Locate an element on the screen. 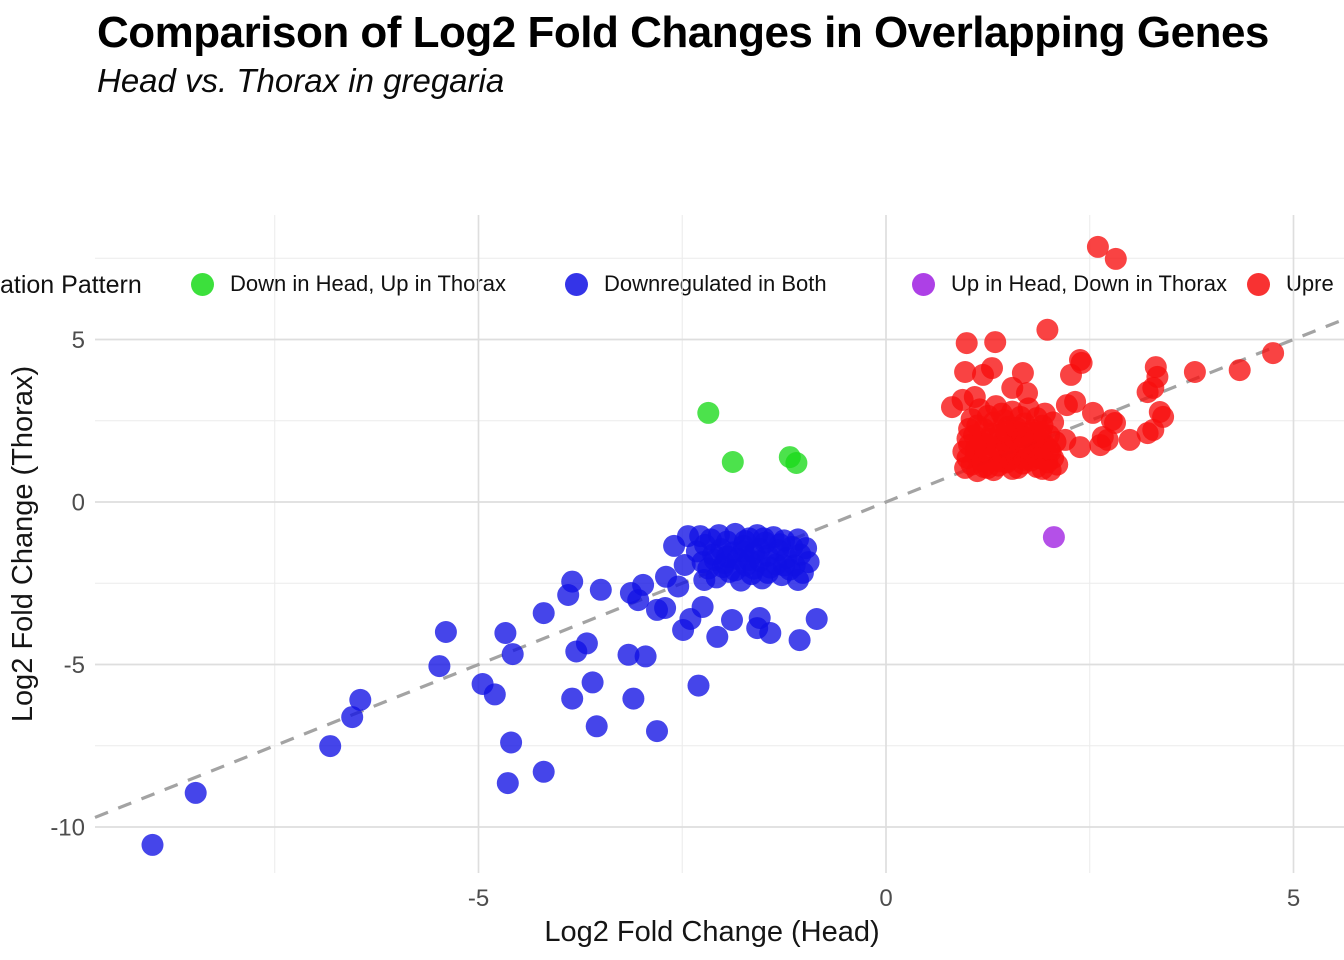 This screenshot has height=960, width=1344. legend-item-down-head-up-thorax: Down in Head, Up in Thorax is located at coordinates (348, 284).